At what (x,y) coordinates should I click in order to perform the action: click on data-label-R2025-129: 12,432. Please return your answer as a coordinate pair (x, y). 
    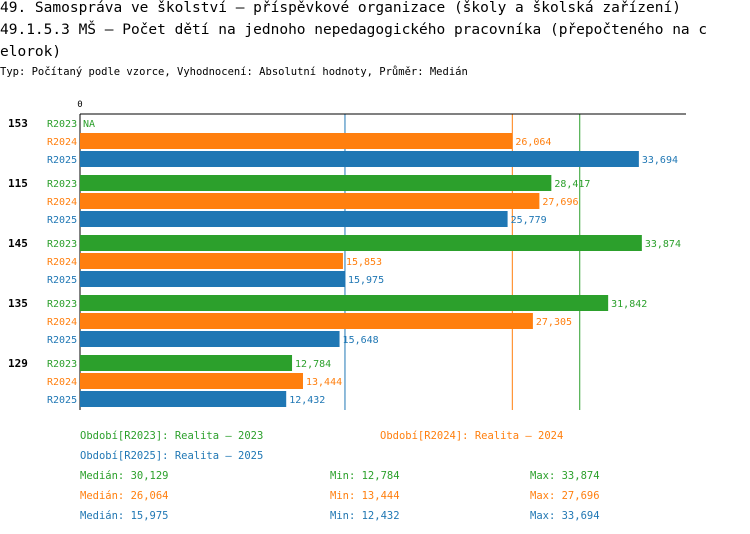
    Looking at the image, I should click on (307, 400).